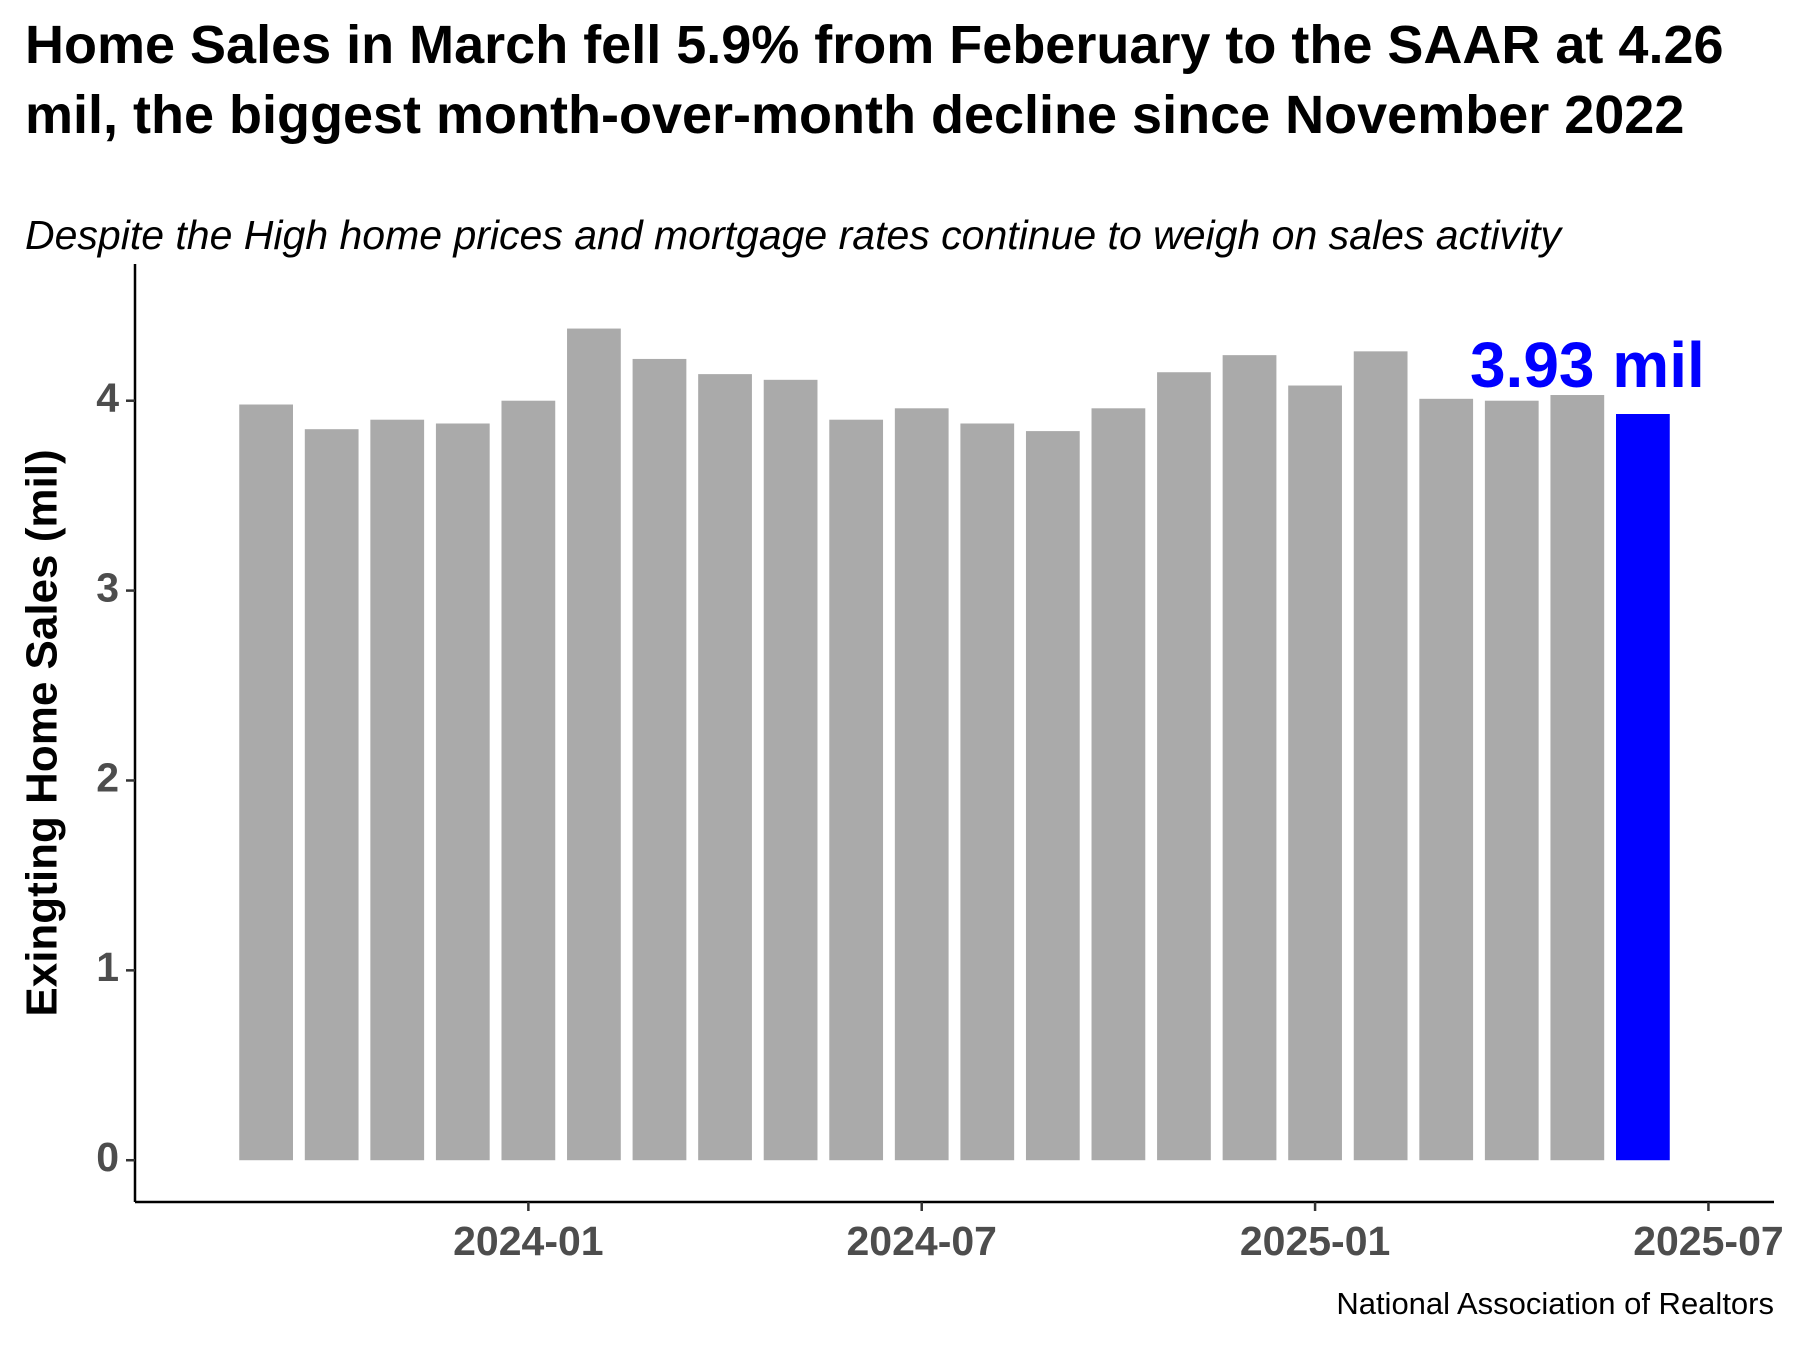 The height and width of the screenshot is (1350, 1800). Describe the element at coordinates (42, 732) in the screenshot. I see `y-axis-label: Exingting Home Sales (mil)` at that location.